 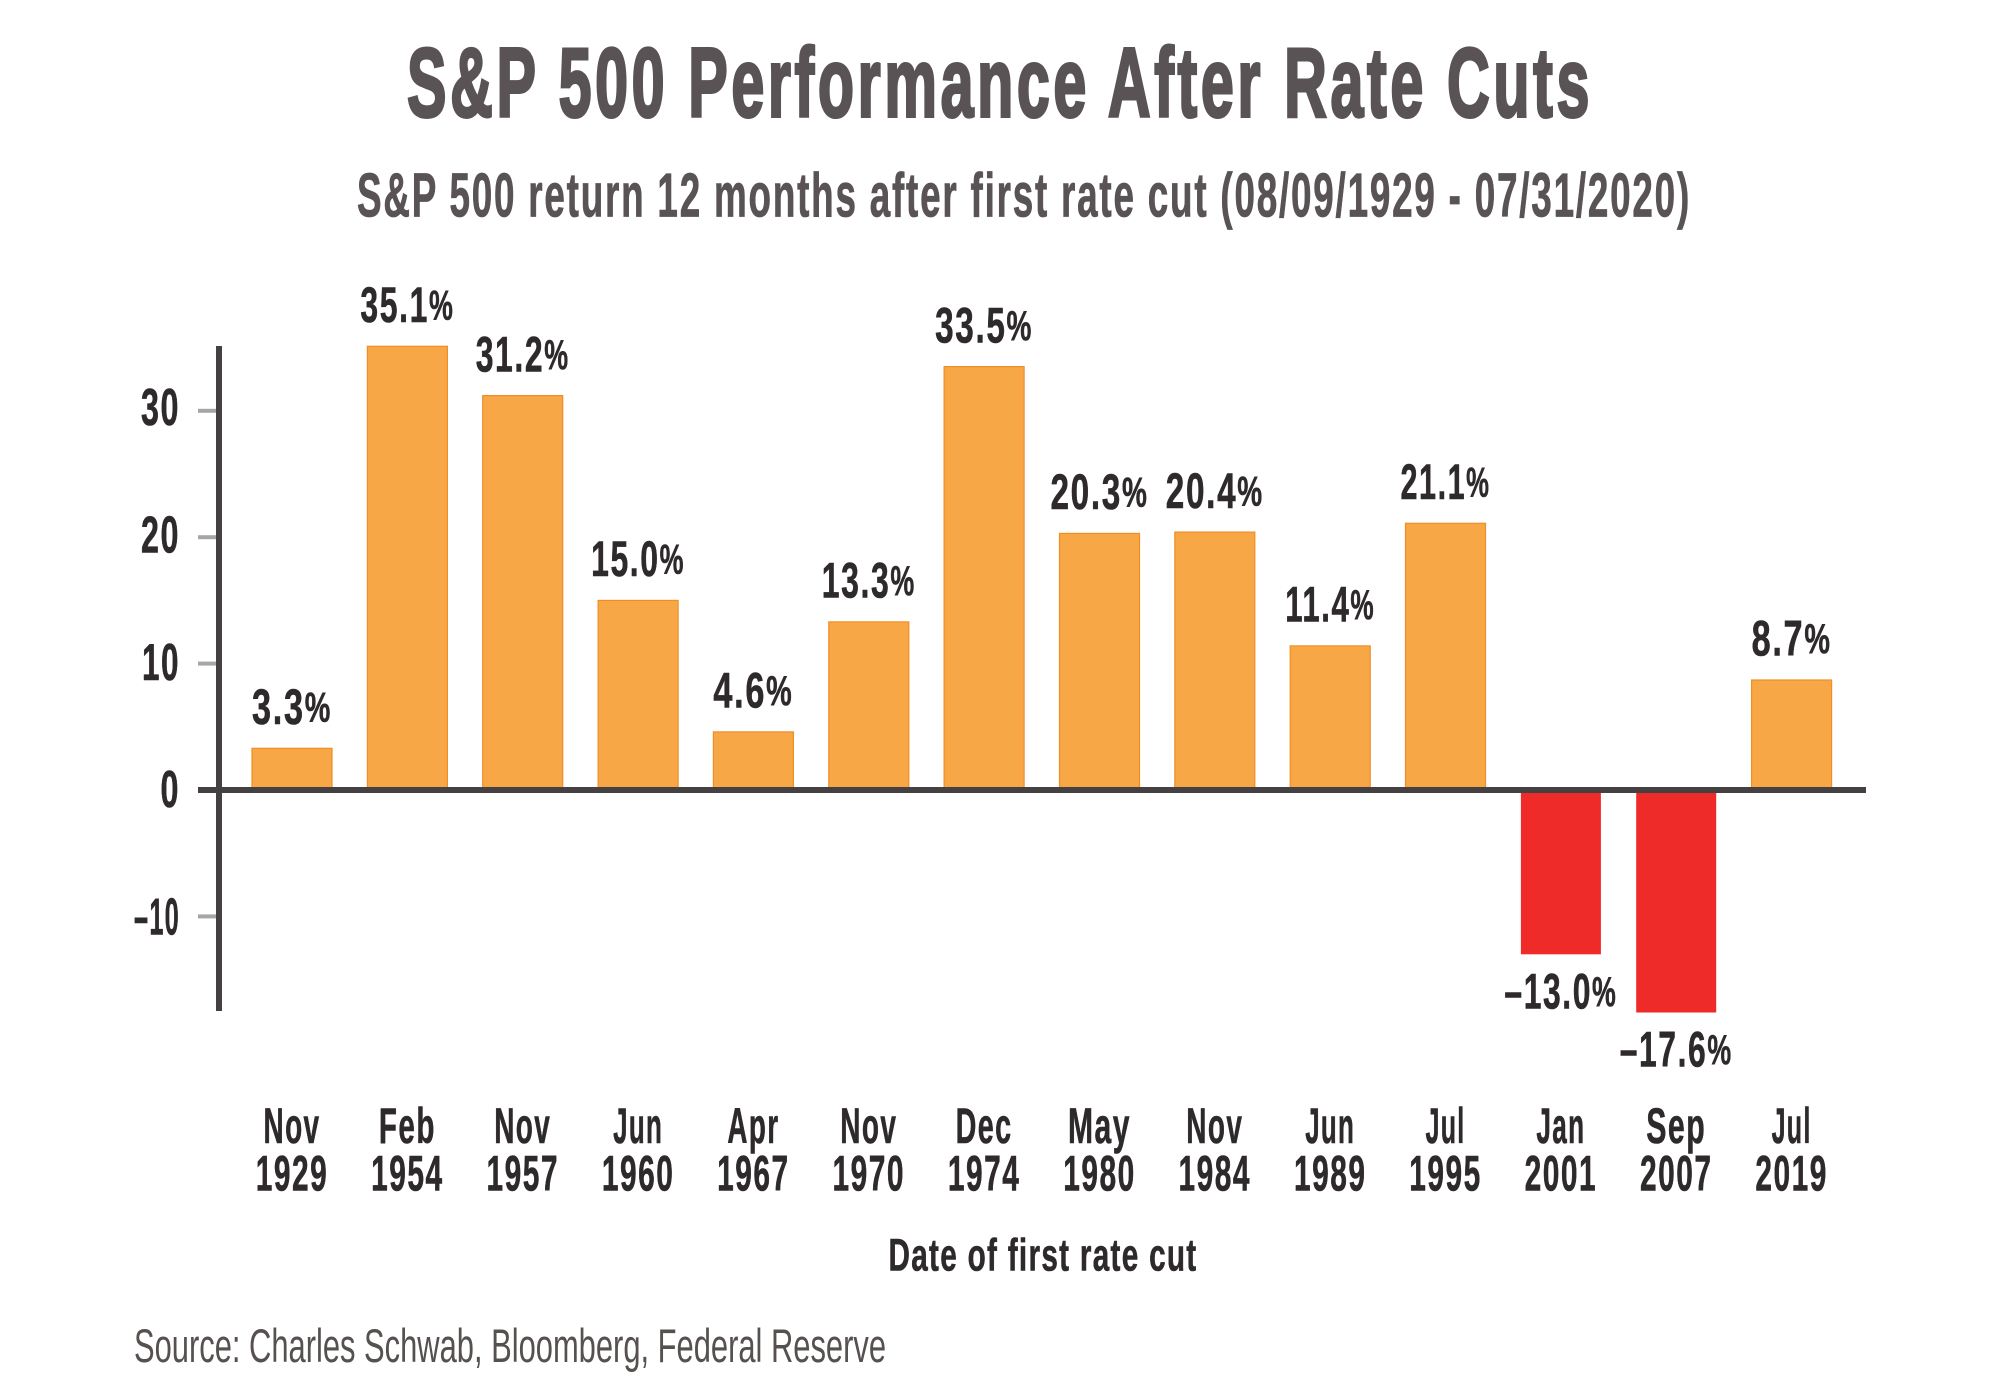 What do you see at coordinates (522, 1173) in the screenshot?
I see `svg-text: 1957` at bounding box center [522, 1173].